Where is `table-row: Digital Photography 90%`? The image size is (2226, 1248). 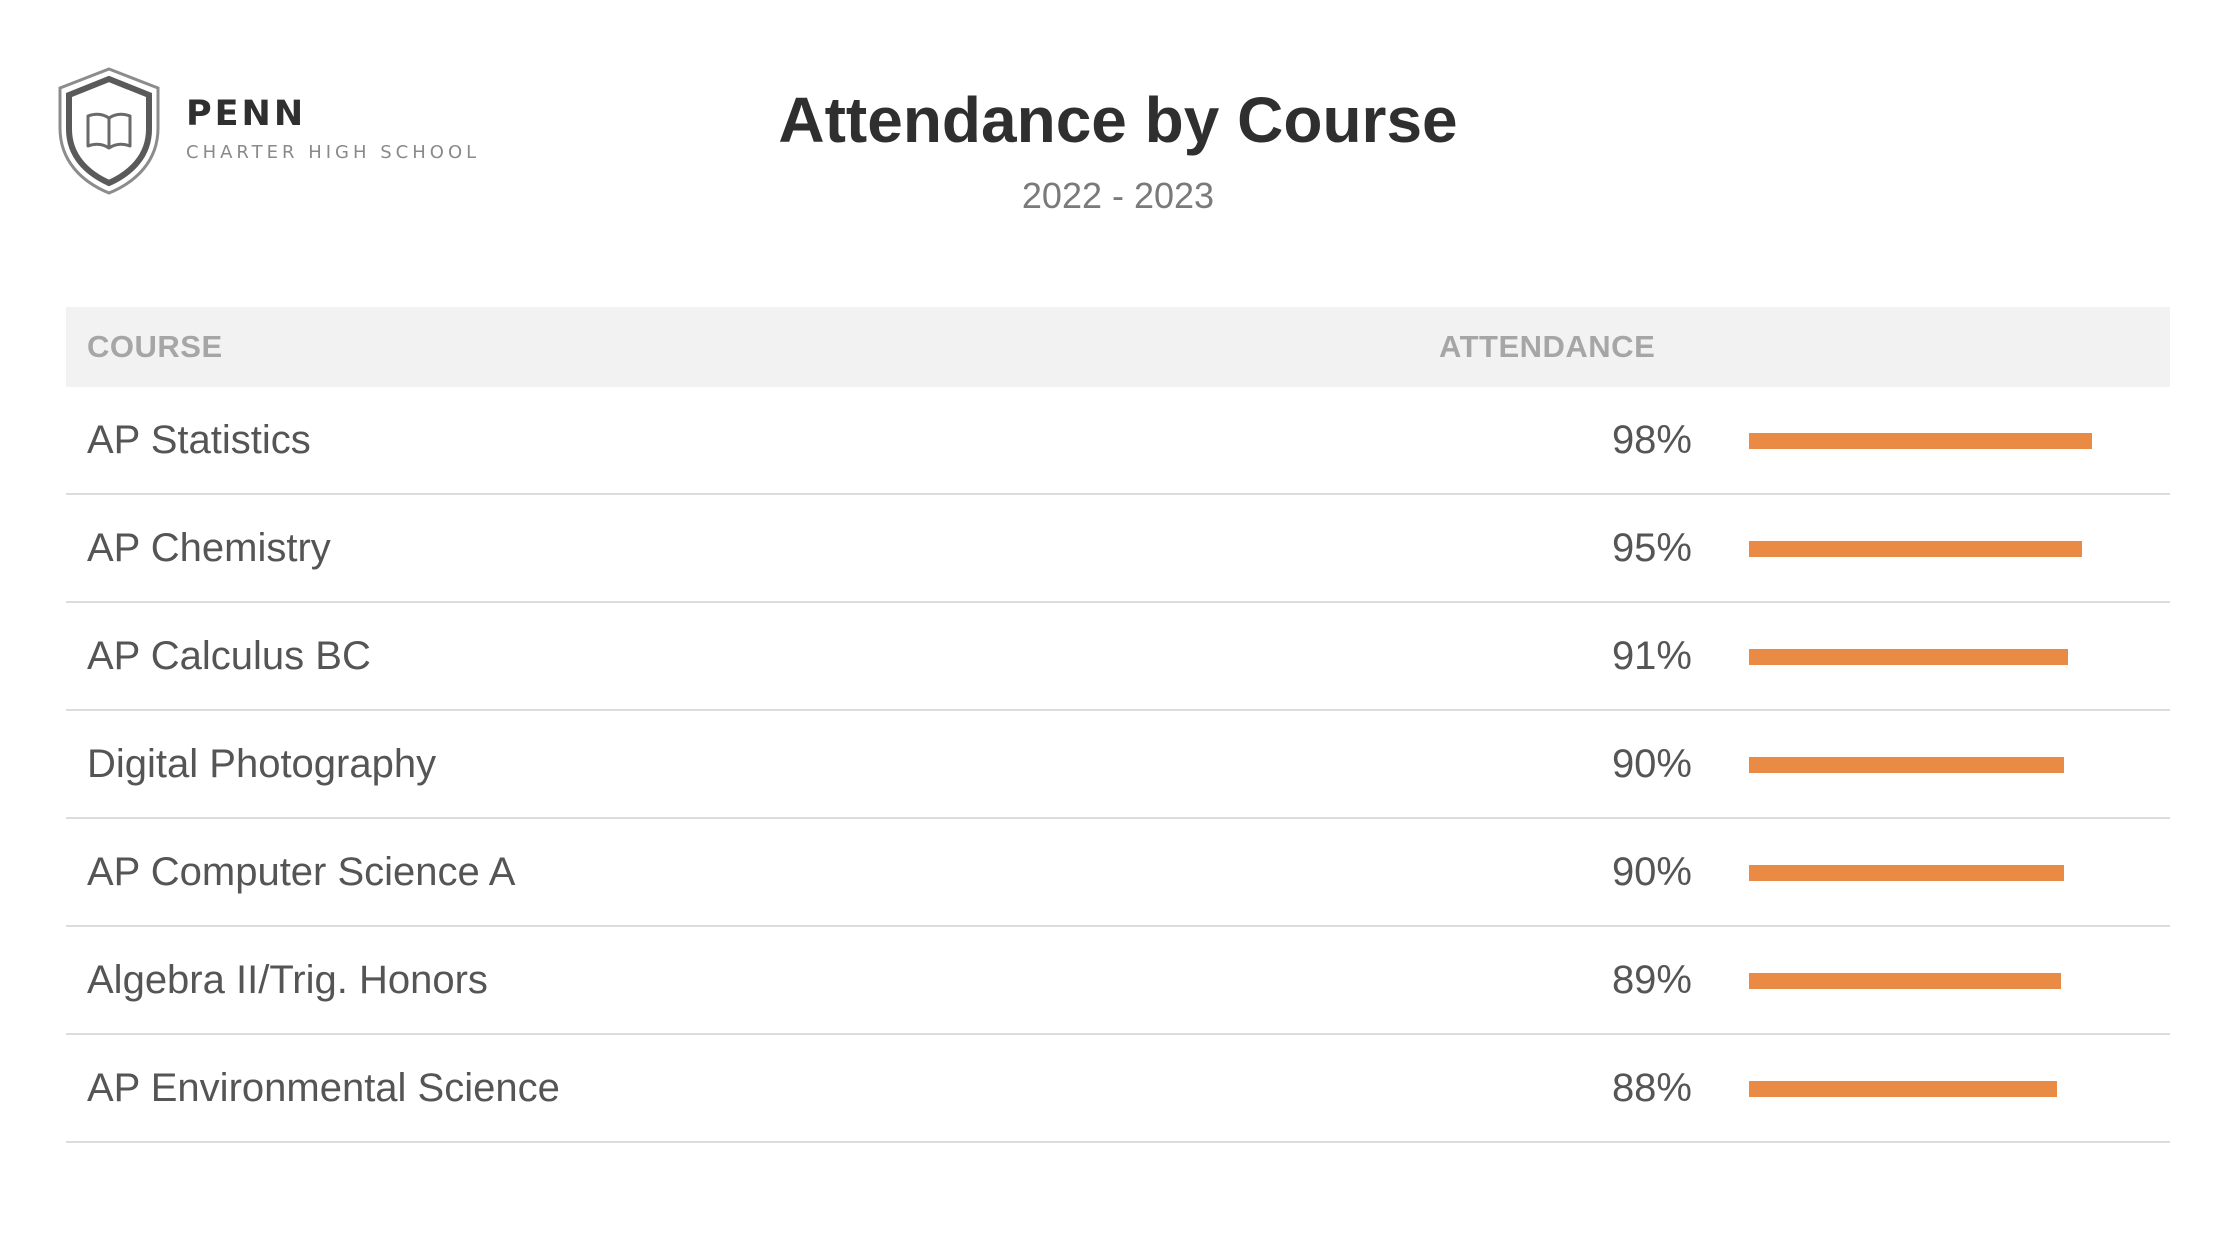
table-row: Digital Photography 90% is located at coordinates (1118, 765).